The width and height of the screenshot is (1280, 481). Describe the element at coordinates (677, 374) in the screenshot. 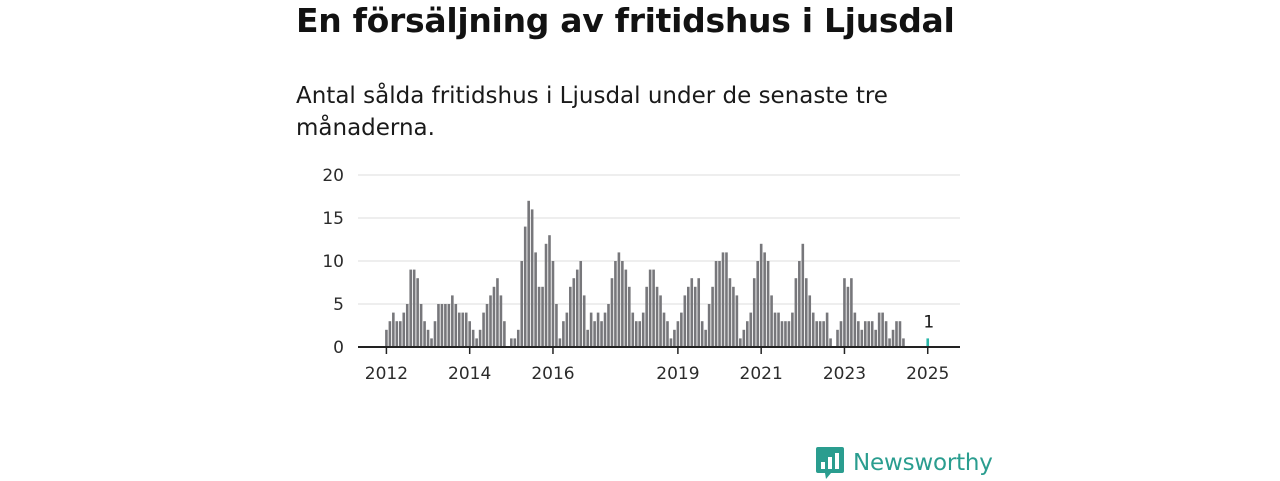

I see `x-tick-label-2019: 2019` at that location.